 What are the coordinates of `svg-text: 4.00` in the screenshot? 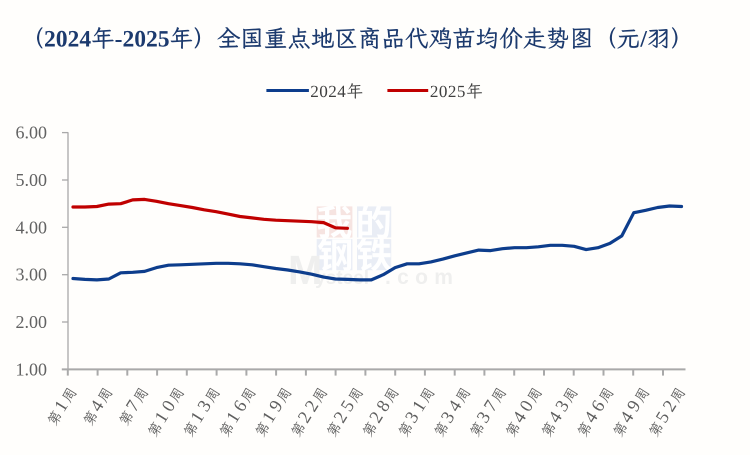 It's located at (32, 227).